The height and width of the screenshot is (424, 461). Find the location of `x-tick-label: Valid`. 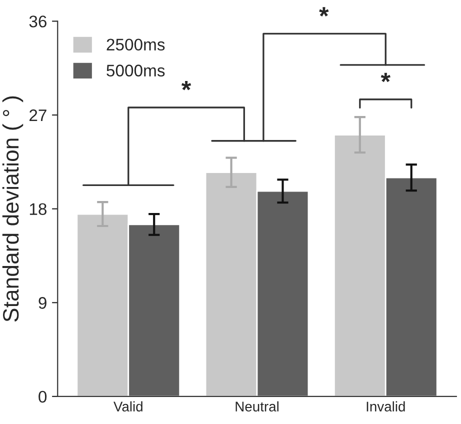

x-tick-label: Valid is located at coordinates (128, 406).